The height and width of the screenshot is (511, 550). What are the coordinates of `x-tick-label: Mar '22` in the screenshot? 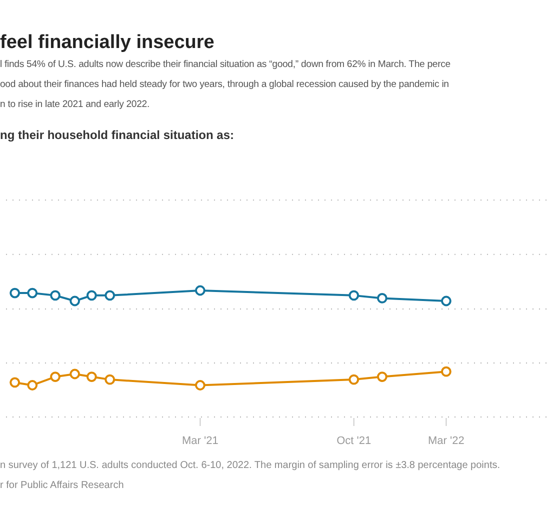 It's located at (446, 441).